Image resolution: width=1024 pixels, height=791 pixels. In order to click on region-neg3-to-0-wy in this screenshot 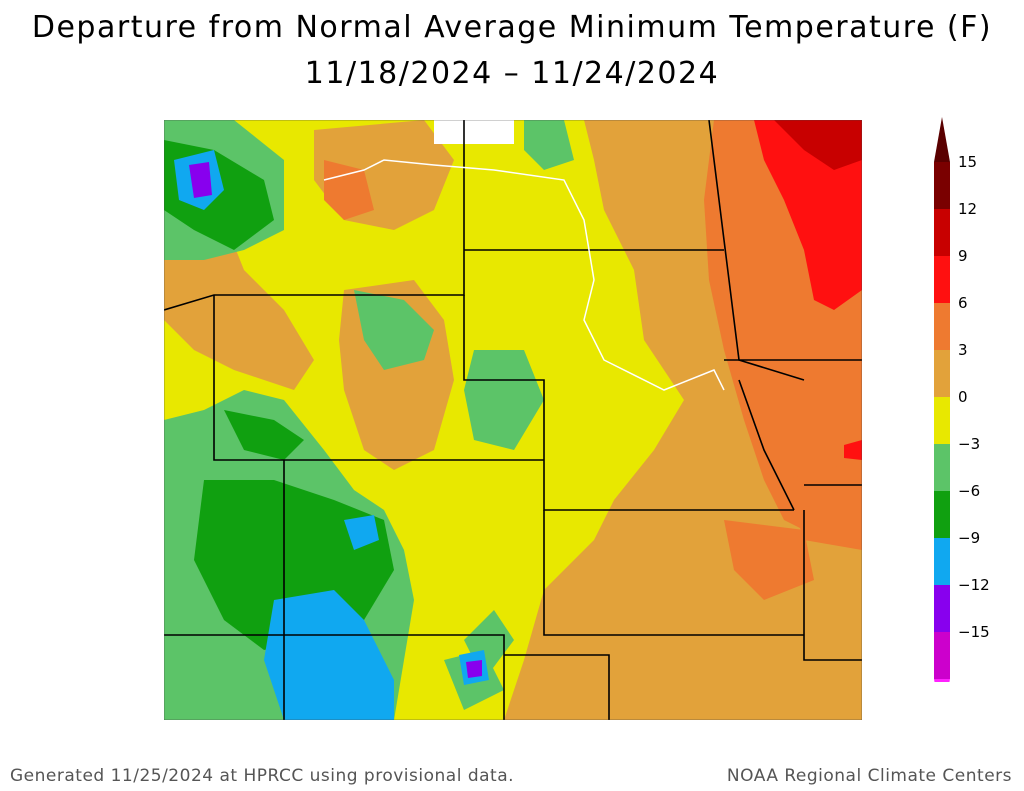, I will do `click(394, 330)`.